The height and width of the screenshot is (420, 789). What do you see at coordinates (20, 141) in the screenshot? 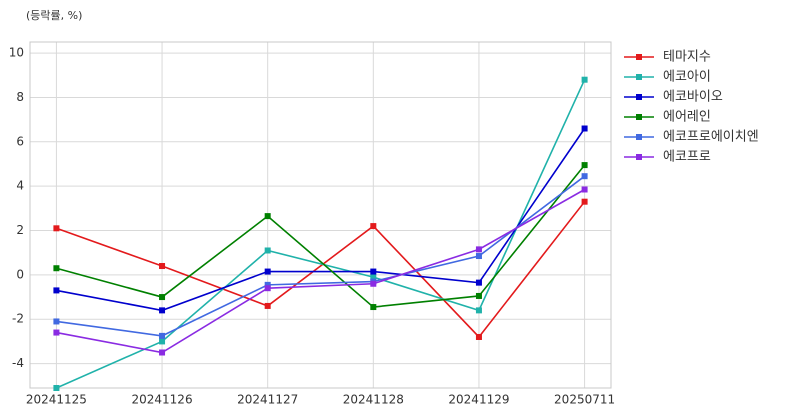
I see `y-tick-label: 6` at bounding box center [20, 141].